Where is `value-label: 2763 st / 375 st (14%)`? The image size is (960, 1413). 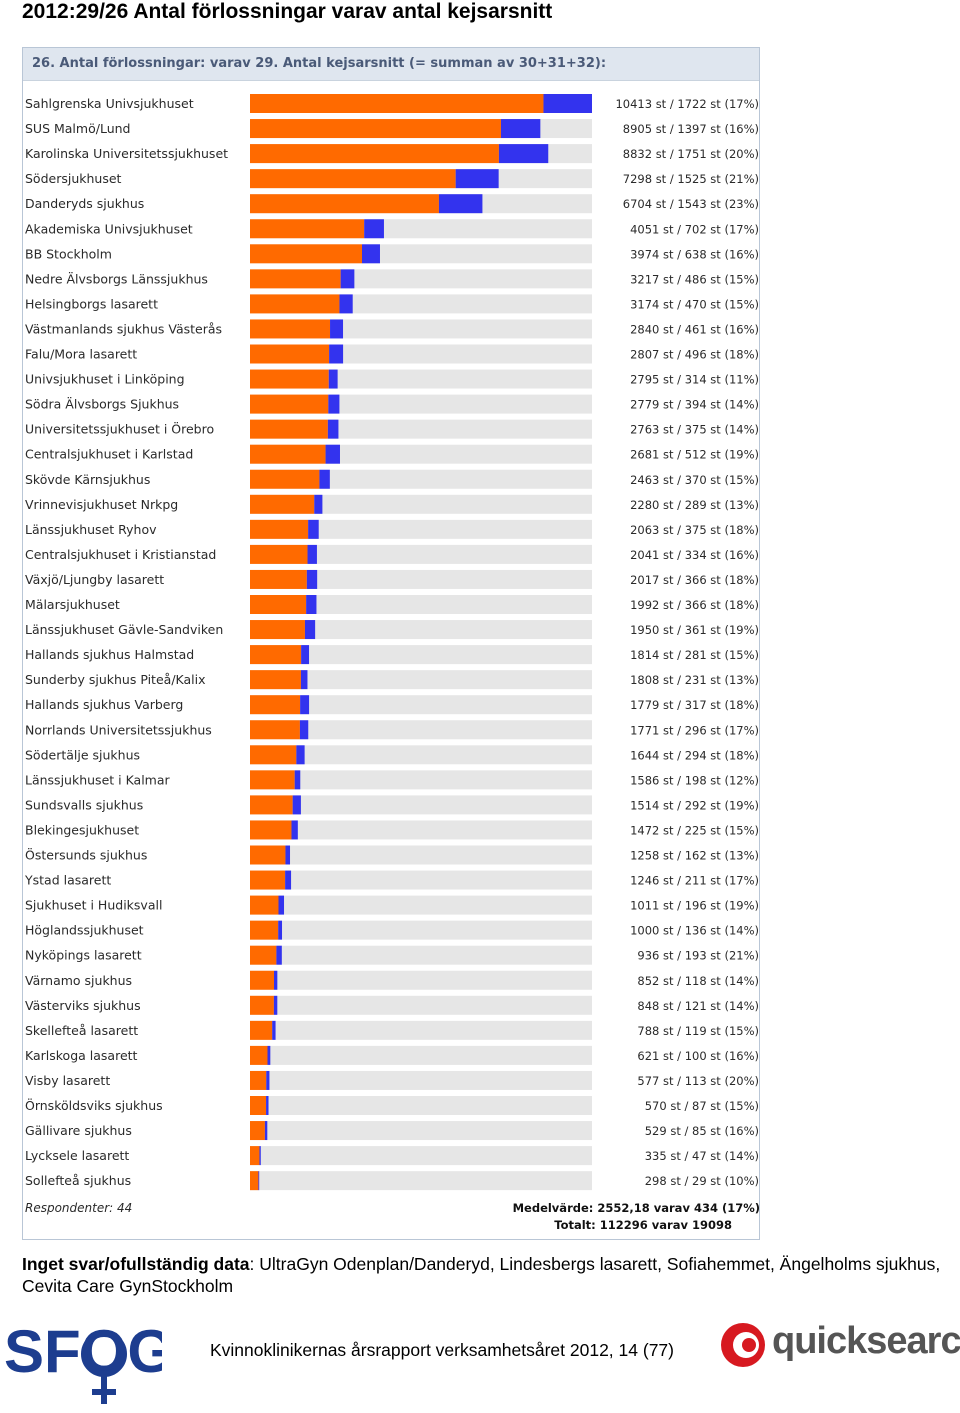
value-label: 2763 st / 375 st (14%) is located at coordinates (694, 430).